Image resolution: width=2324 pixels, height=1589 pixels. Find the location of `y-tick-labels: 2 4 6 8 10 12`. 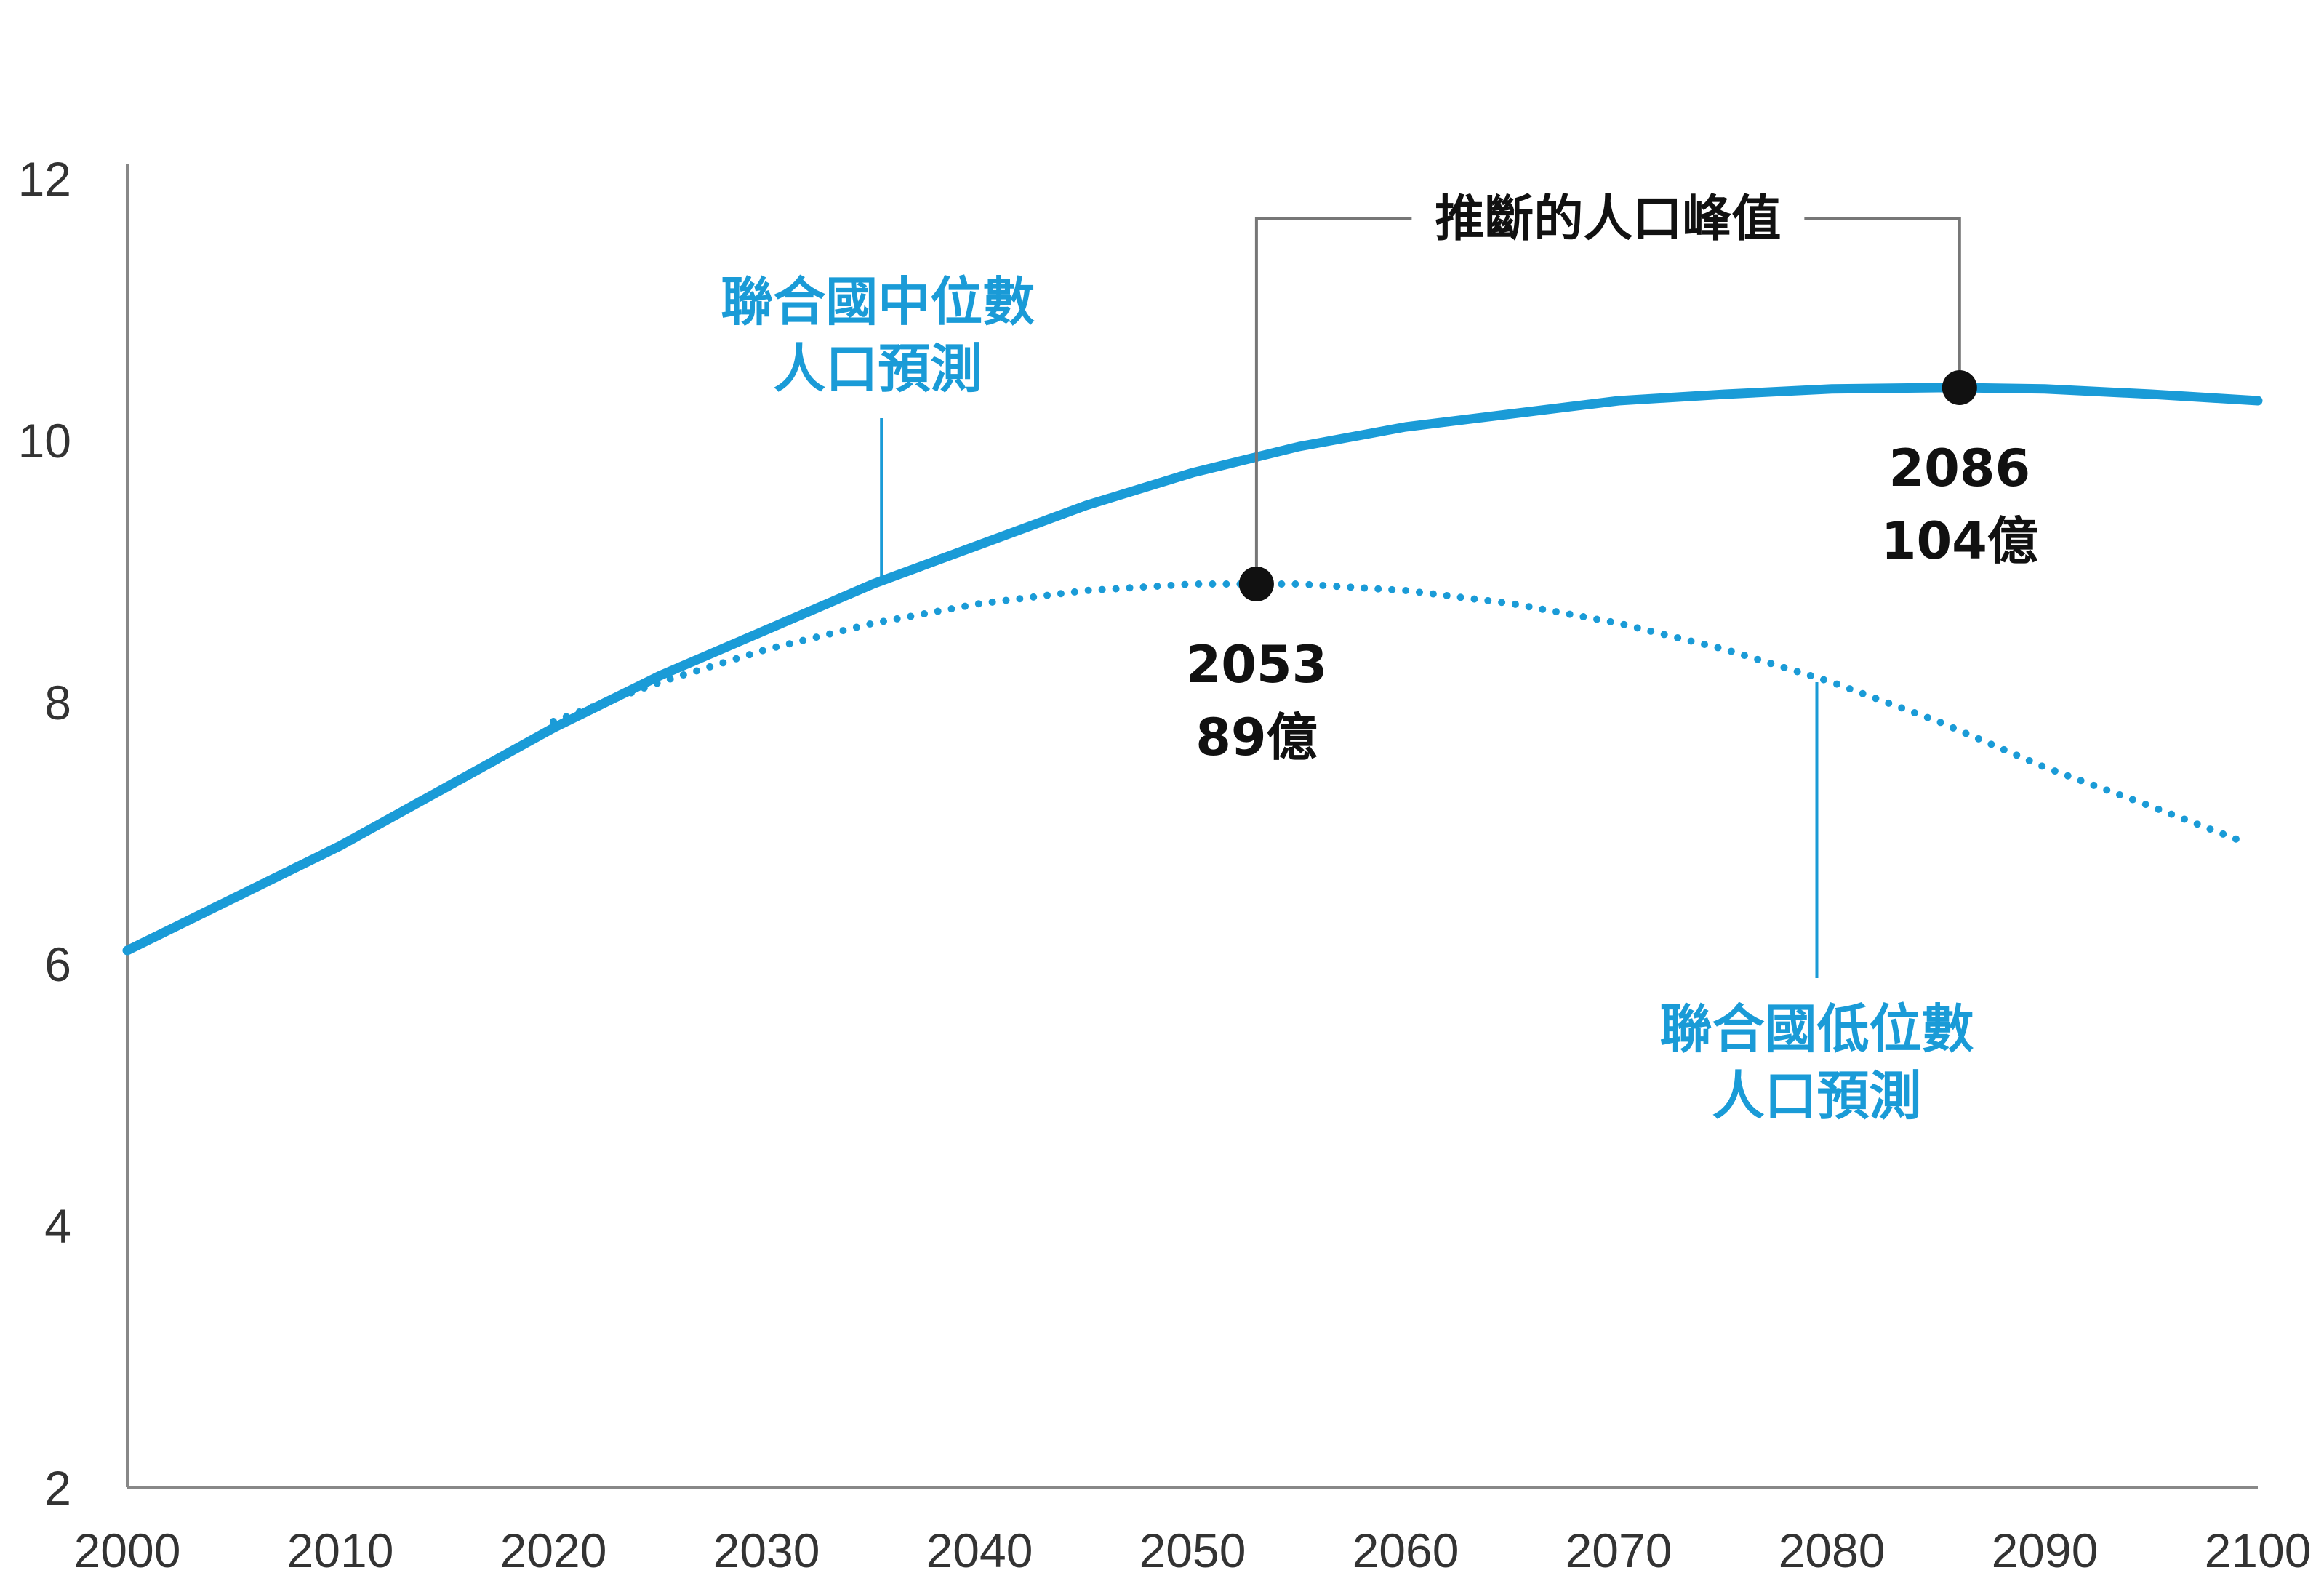

y-tick-labels: 2 4 6 8 10 12 is located at coordinates (44, 833).